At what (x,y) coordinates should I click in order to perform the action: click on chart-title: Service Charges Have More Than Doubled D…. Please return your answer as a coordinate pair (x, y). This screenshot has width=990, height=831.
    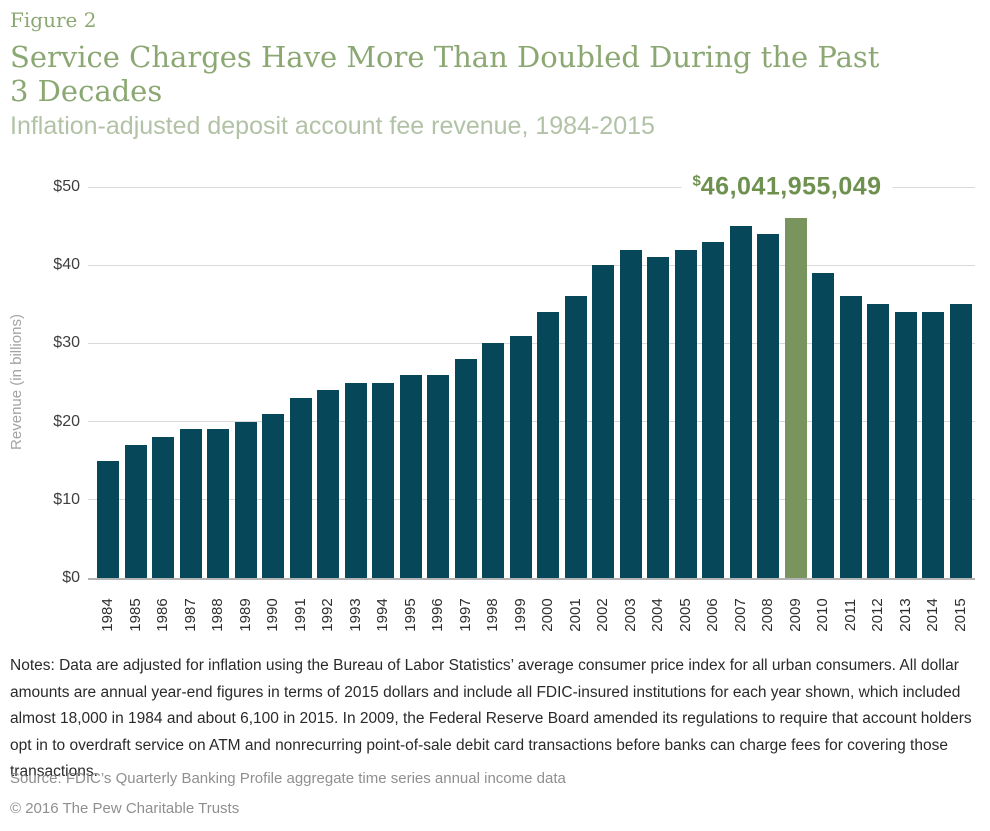
    Looking at the image, I should click on (490, 74).